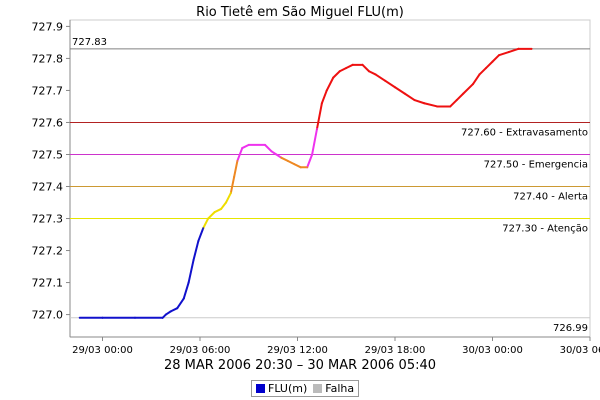 This screenshot has height=400, width=600. What do you see at coordinates (48, 26) in the screenshot?
I see `y-tick-label: 727.9` at bounding box center [48, 26].